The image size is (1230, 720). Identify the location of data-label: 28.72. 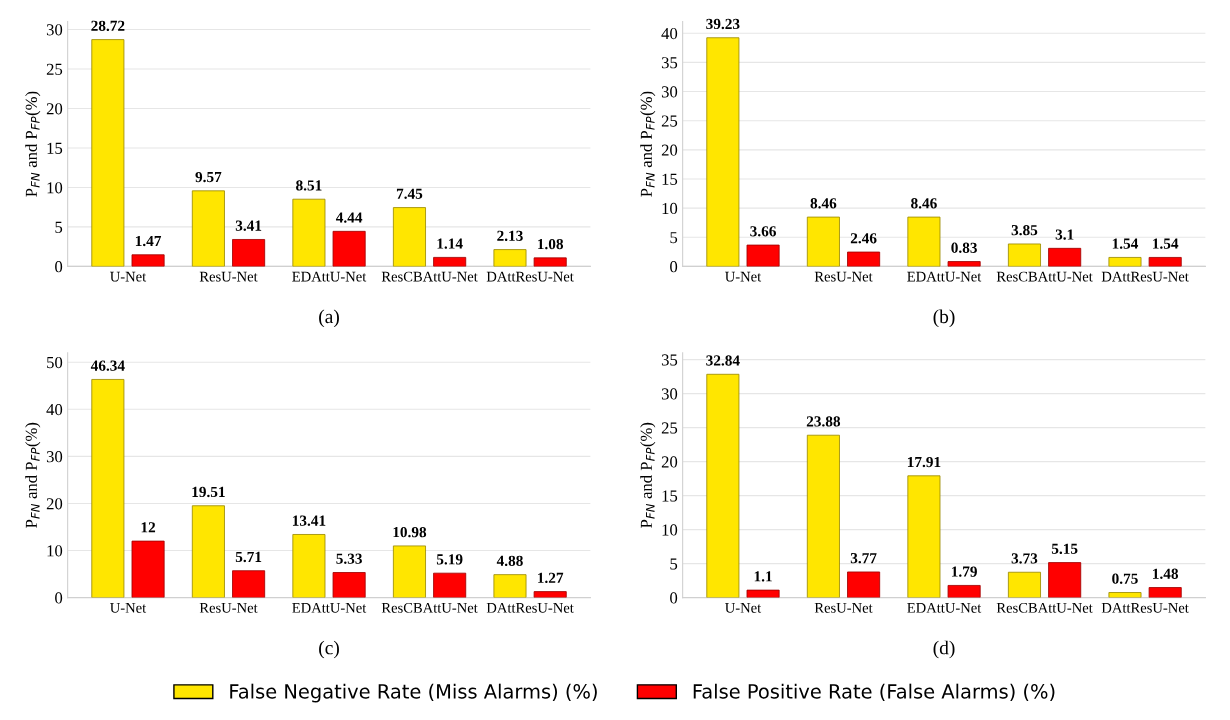
(108, 26).